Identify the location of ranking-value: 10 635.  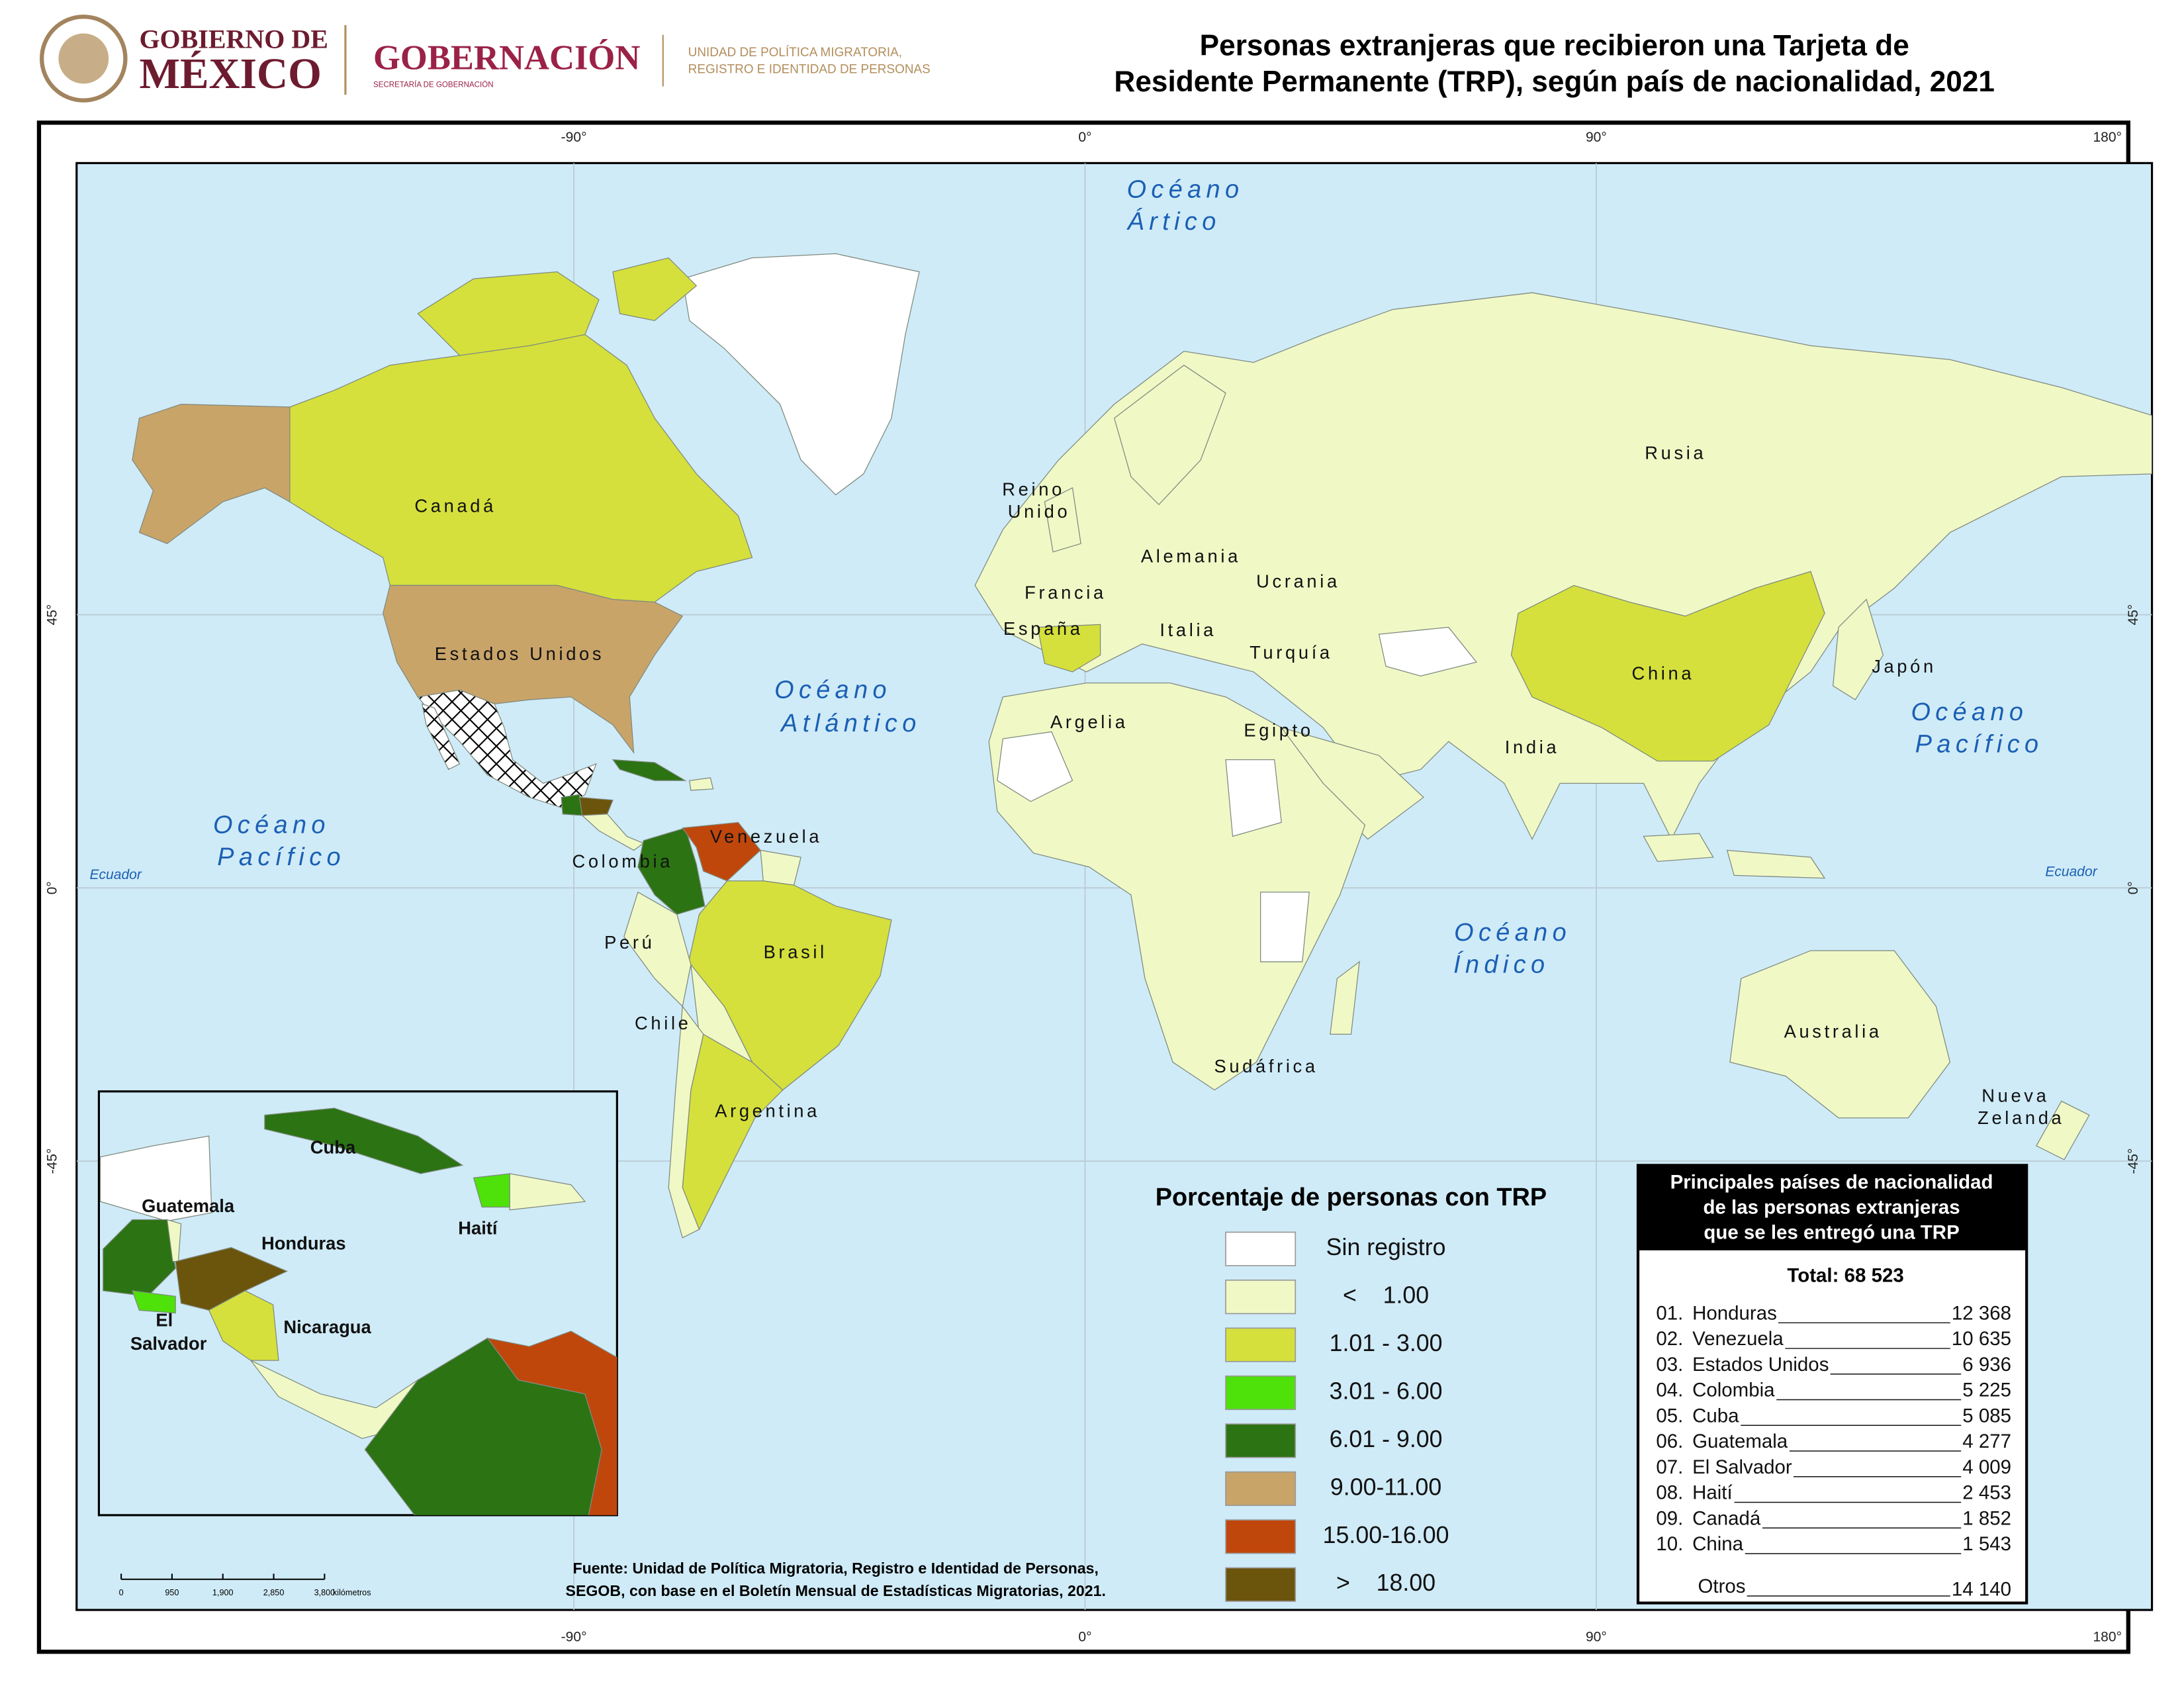
(1982, 1339).